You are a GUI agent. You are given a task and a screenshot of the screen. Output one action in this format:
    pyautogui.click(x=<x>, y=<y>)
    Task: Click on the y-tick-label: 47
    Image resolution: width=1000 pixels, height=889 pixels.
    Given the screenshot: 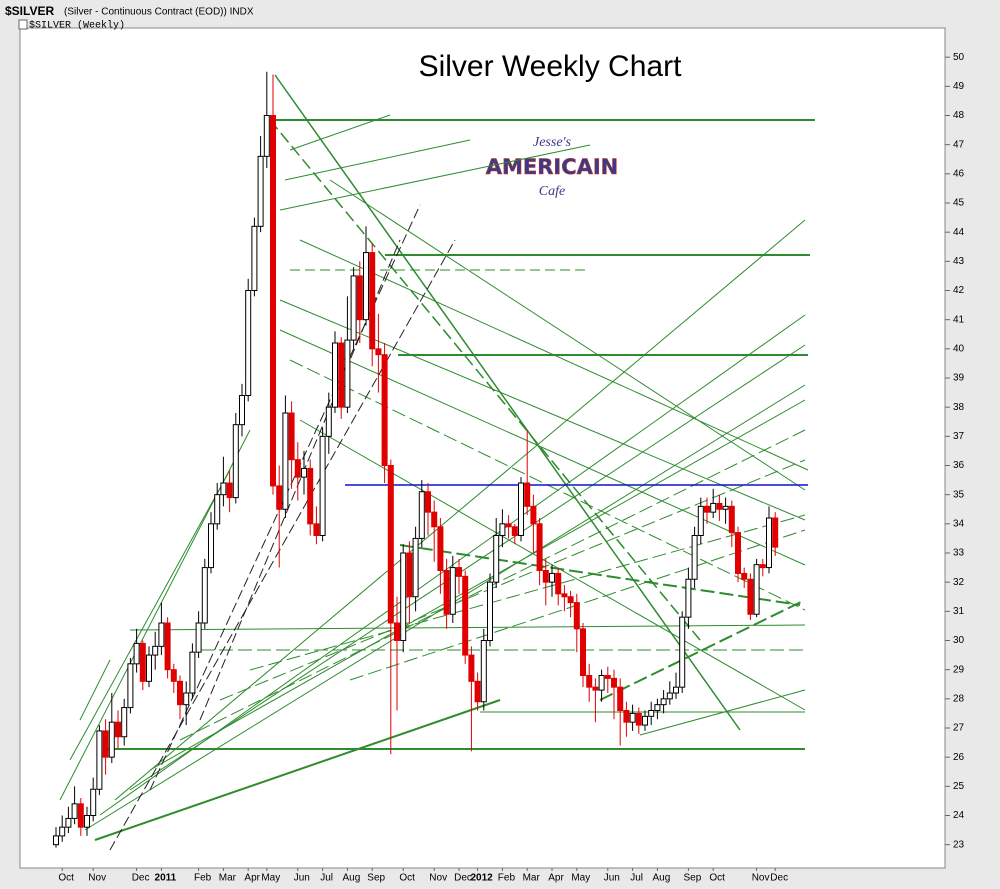 What is the action you would take?
    pyautogui.click(x=959, y=144)
    